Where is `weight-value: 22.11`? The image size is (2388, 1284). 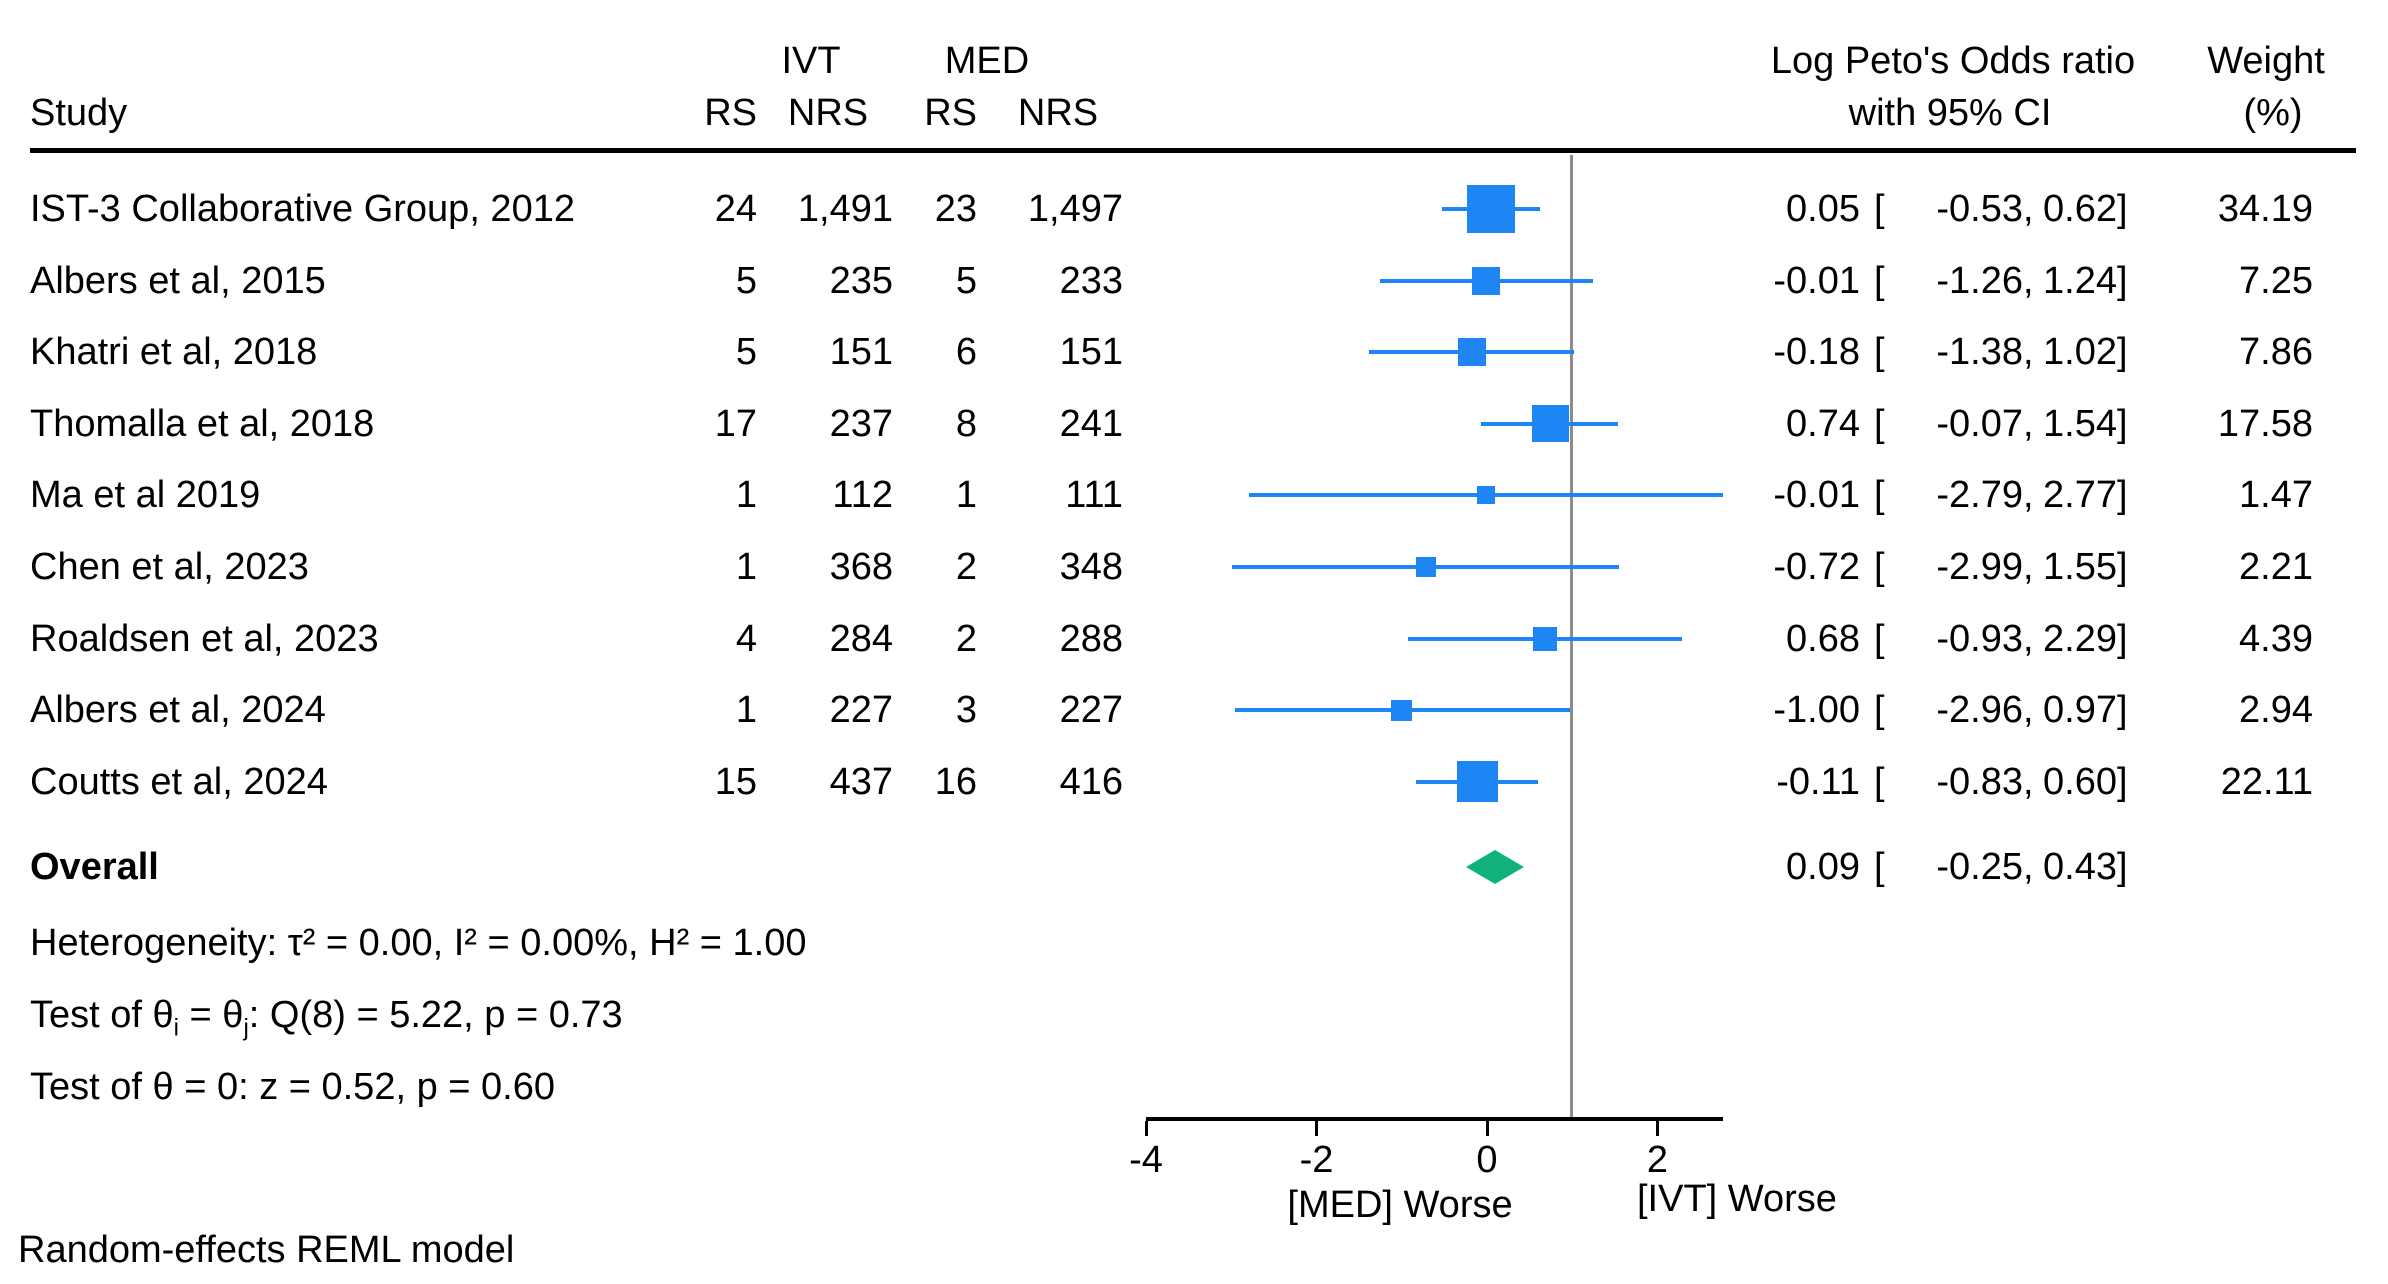 weight-value: 22.11 is located at coordinates (2266, 781).